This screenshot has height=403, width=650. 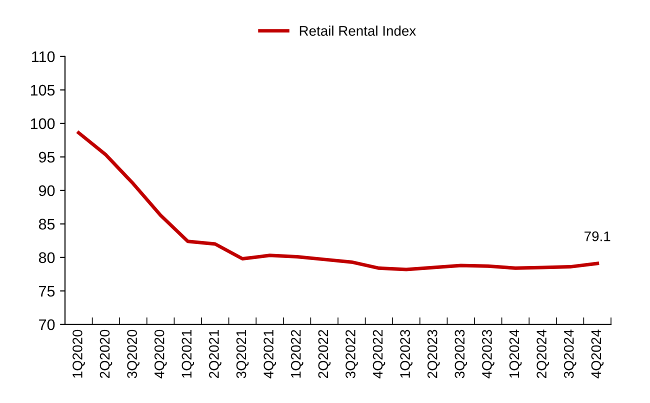 I want to click on x-tick-label: 4Q2021, so click(x=270, y=354).